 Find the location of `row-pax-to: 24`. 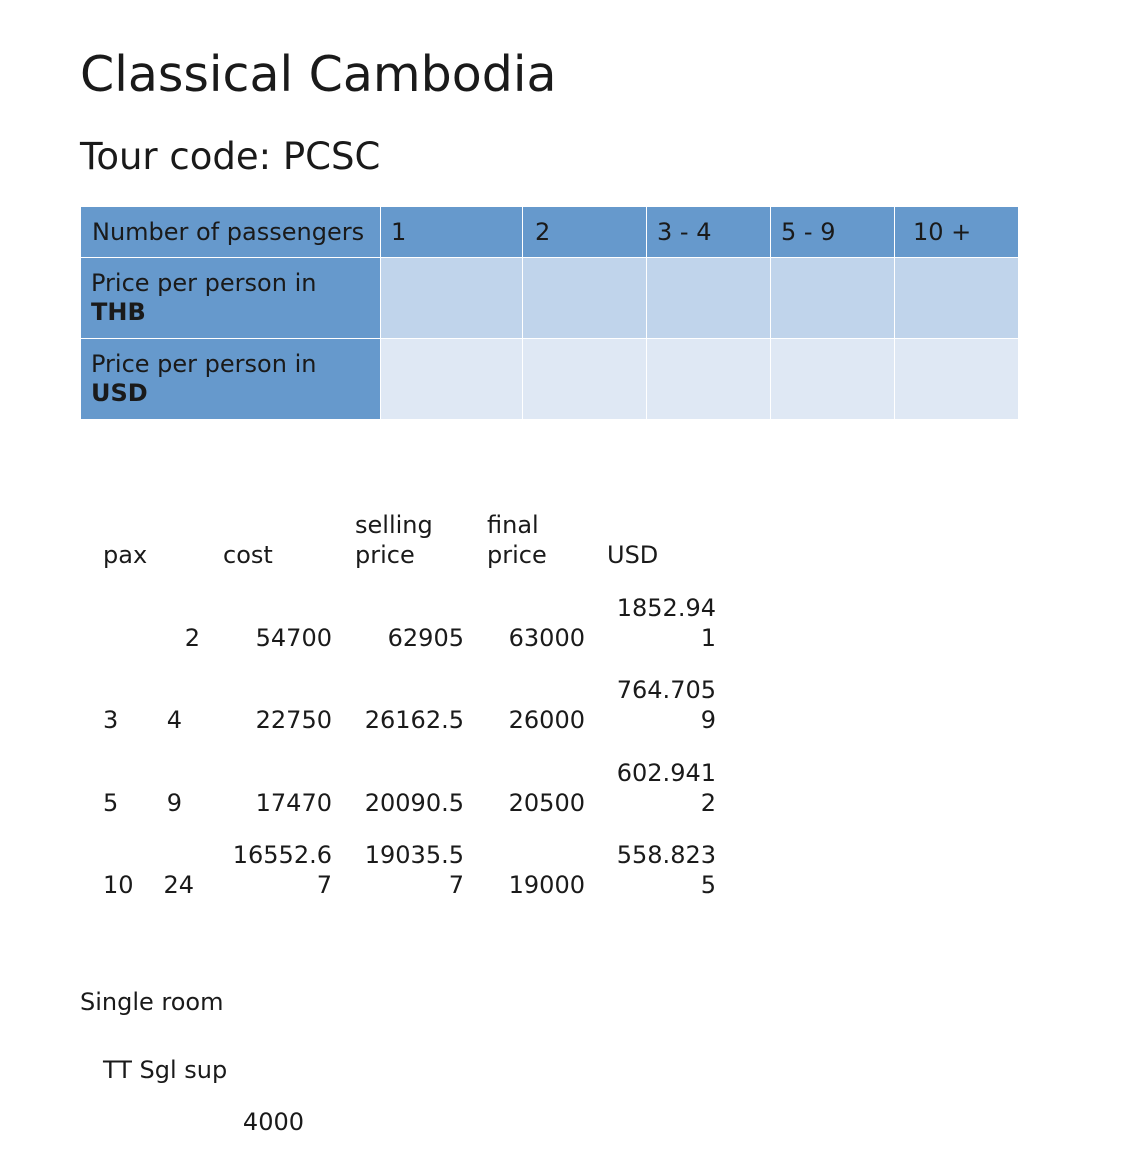

row-pax-to: 24 is located at coordinates (178, 885).